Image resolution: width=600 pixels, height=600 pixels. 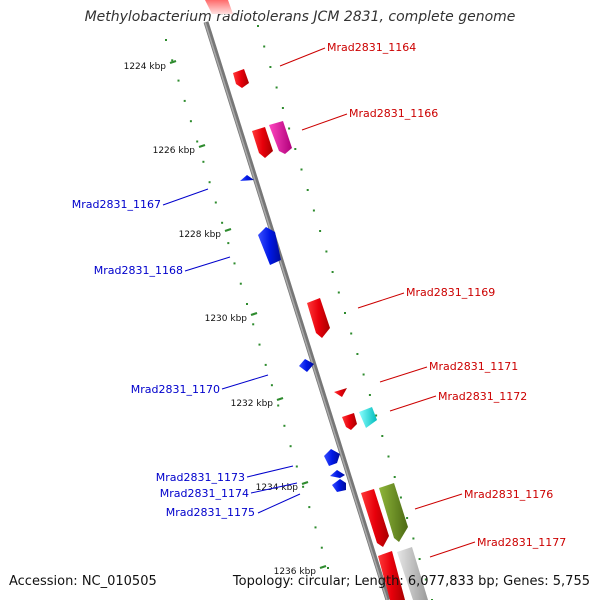 What do you see at coordinates (295, 572) in the screenshot?
I see `position-label: 1236 kbp` at bounding box center [295, 572].